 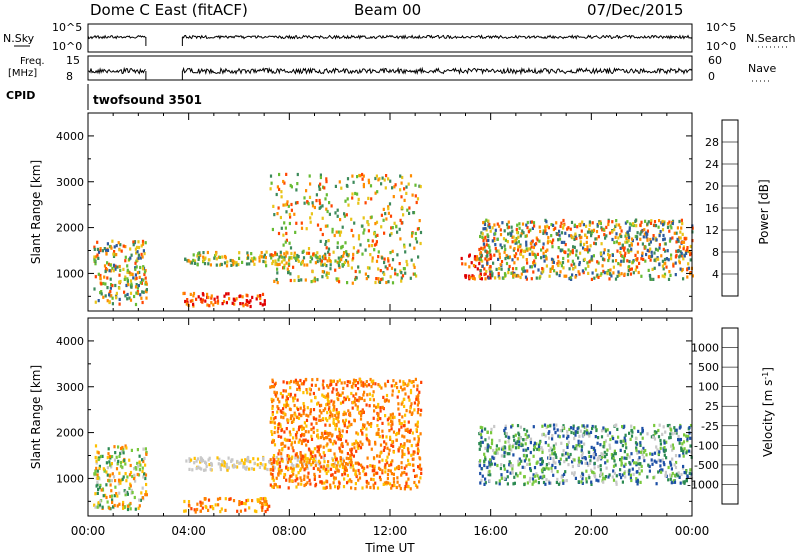 What do you see at coordinates (711, 76) in the screenshot?
I see `nave-tick-bottom: 0` at bounding box center [711, 76].